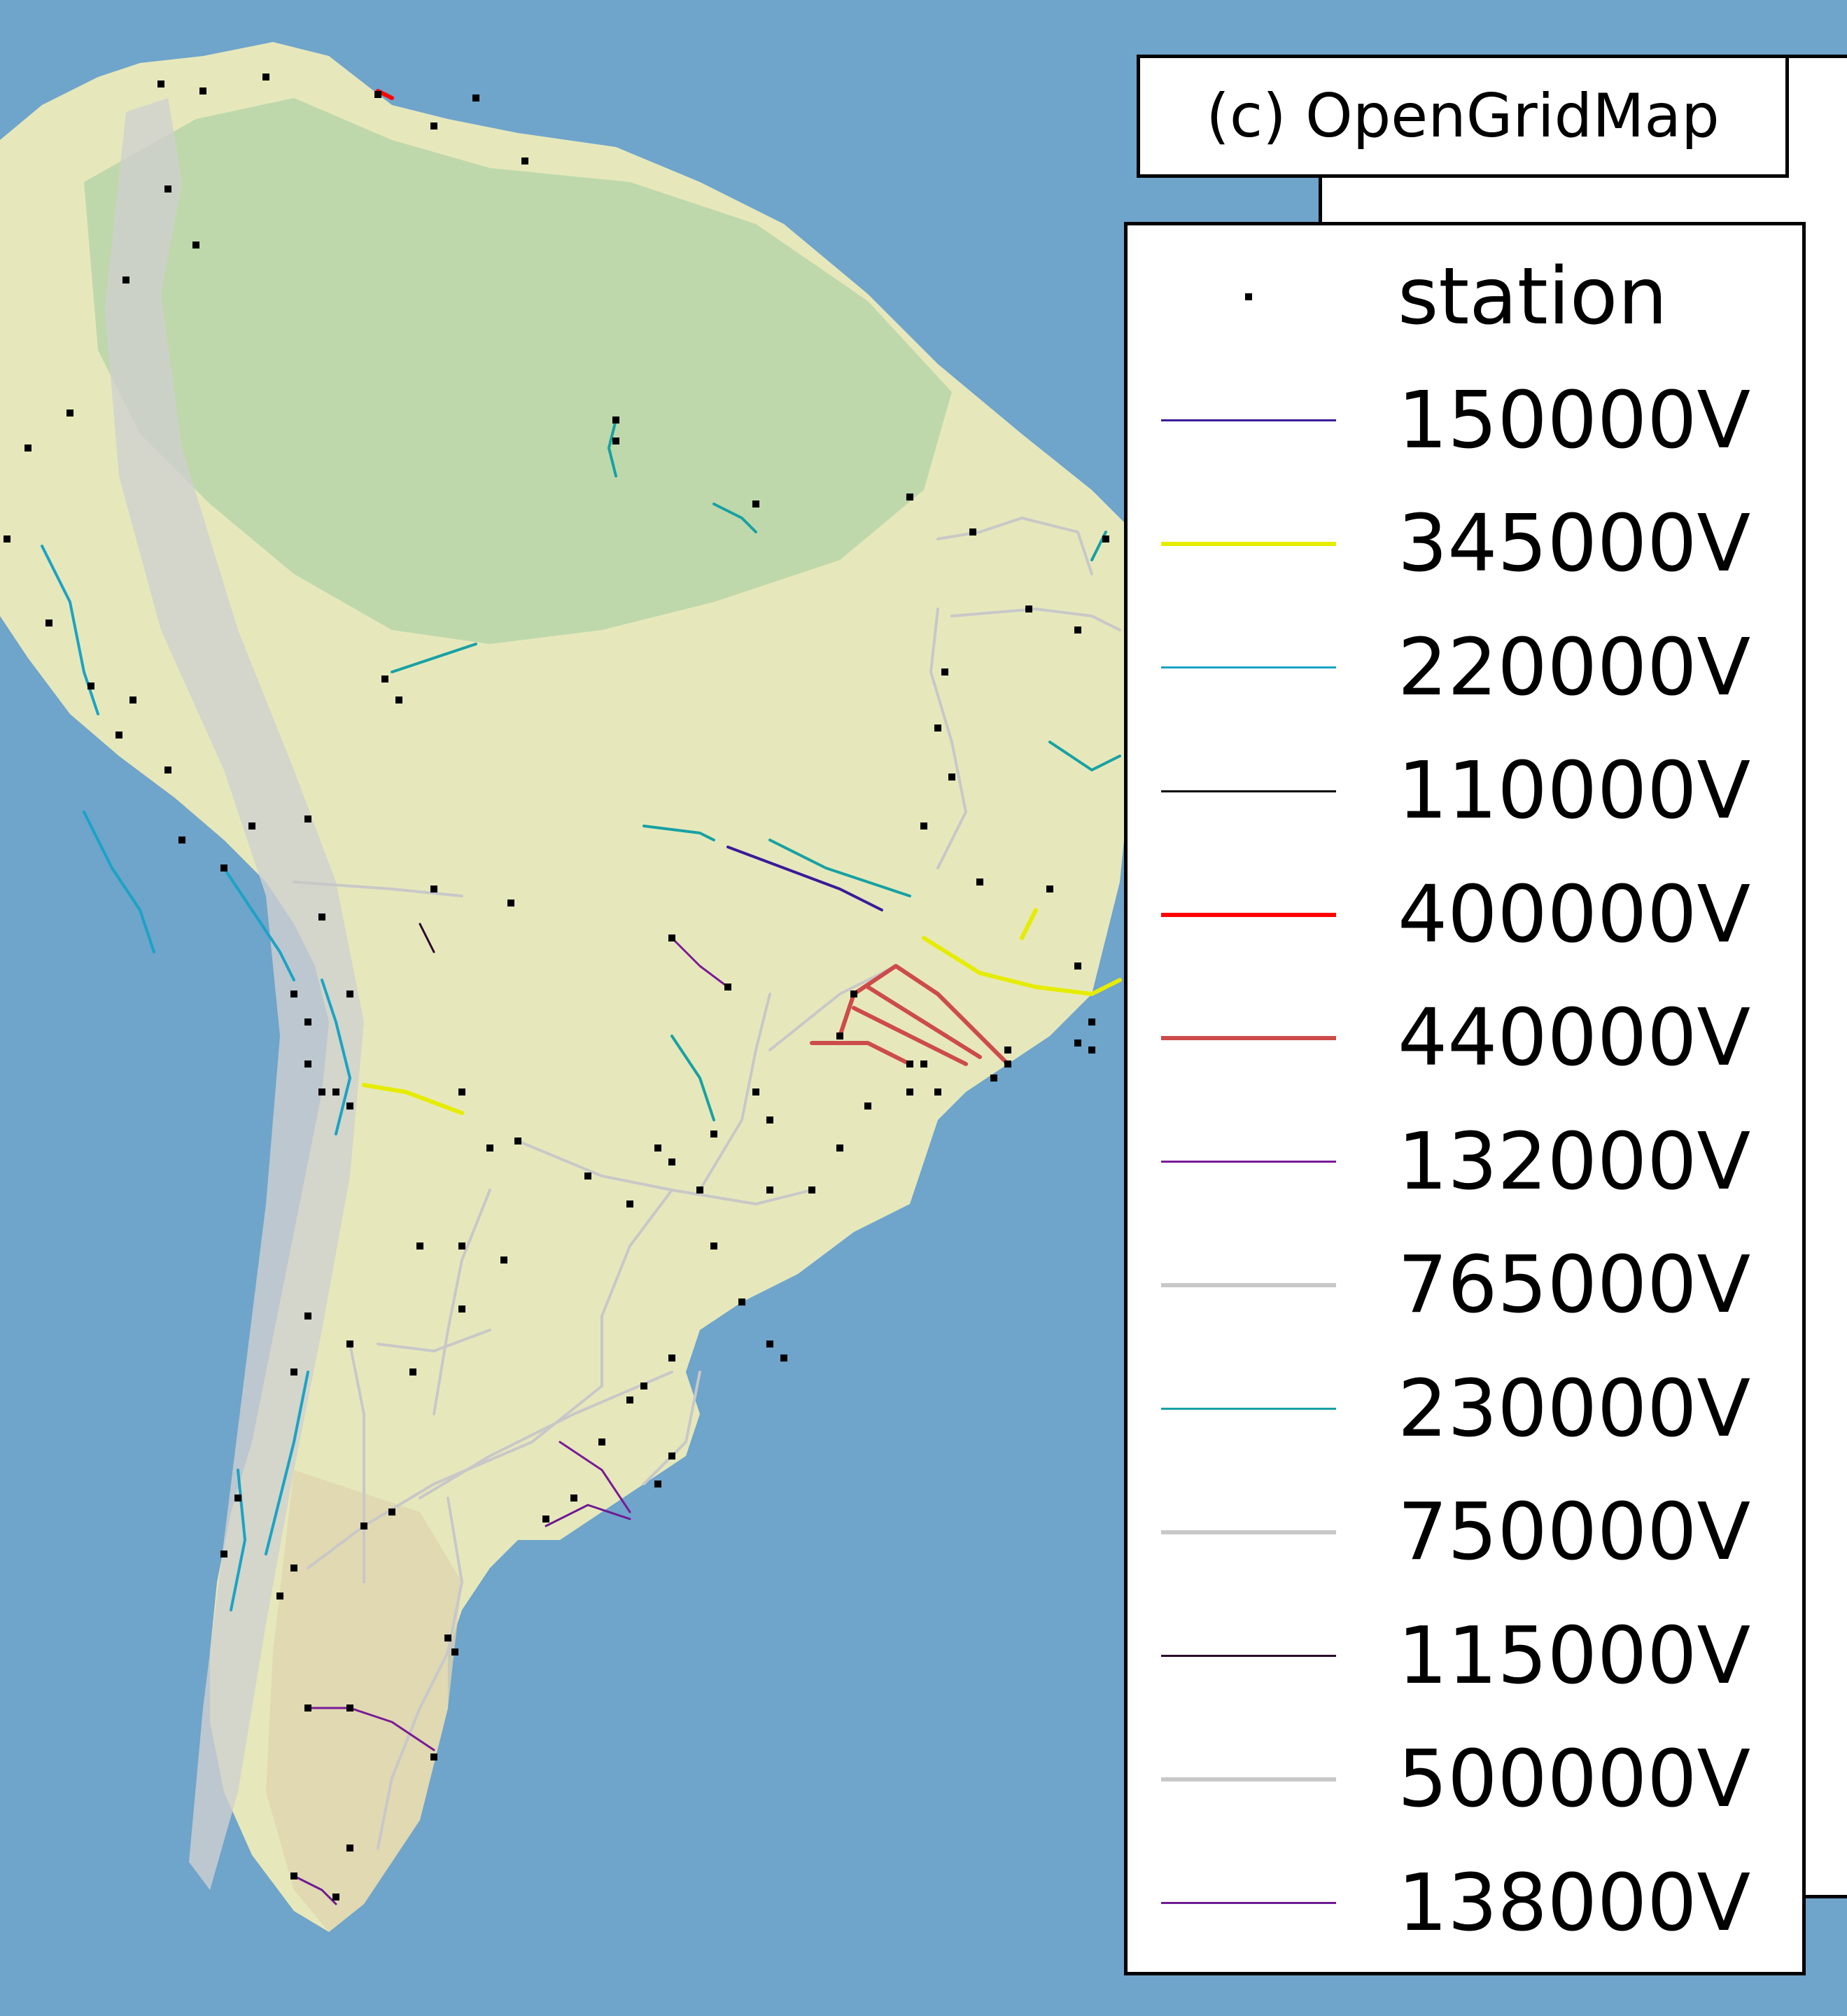  I want to click on legend-item: 138000V, so click(1465, 1903).